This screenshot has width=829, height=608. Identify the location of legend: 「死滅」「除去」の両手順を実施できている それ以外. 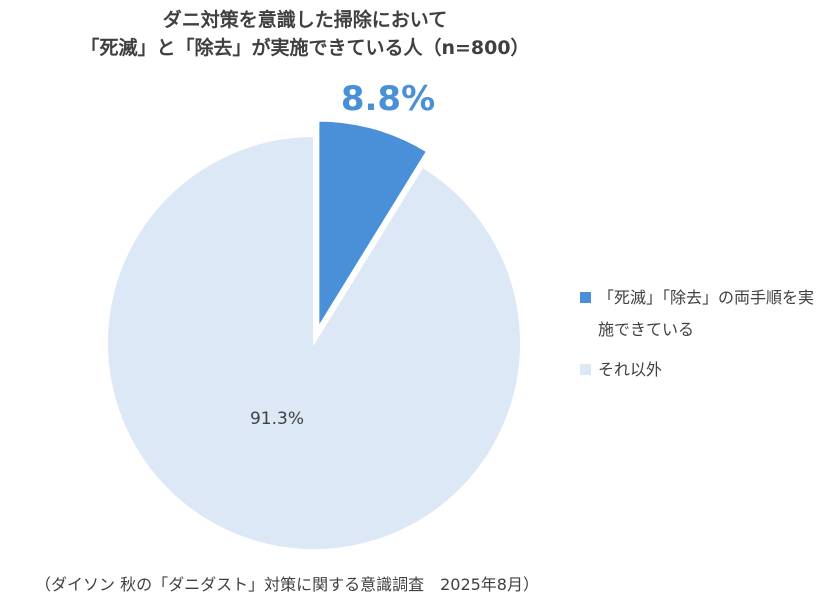
(702, 334).